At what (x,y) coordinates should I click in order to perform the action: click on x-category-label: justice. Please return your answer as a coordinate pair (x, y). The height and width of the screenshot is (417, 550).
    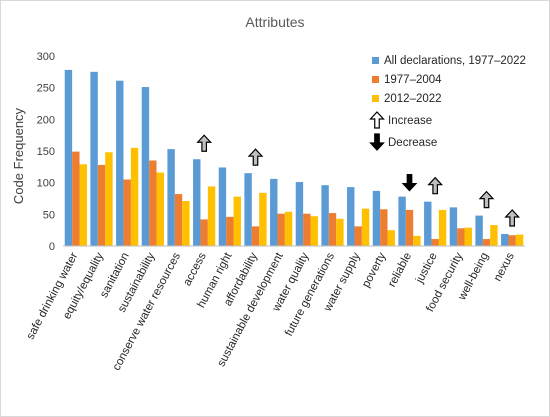
    Looking at the image, I should click on (426, 268).